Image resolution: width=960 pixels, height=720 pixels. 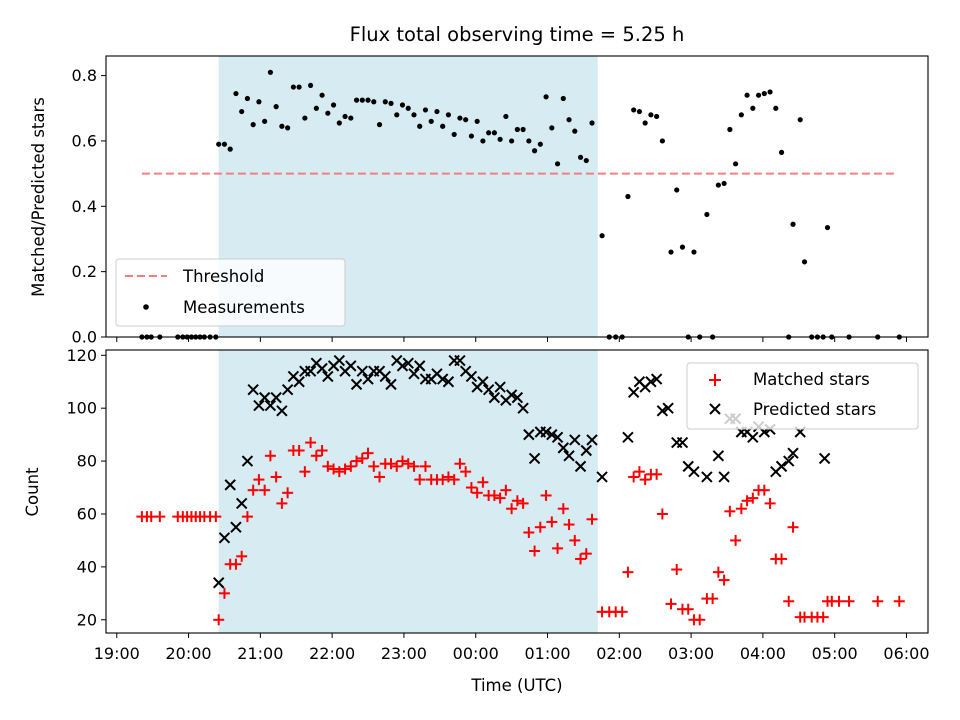 What do you see at coordinates (763, 653) in the screenshot?
I see `x-tick-label: 04:00` at bounding box center [763, 653].